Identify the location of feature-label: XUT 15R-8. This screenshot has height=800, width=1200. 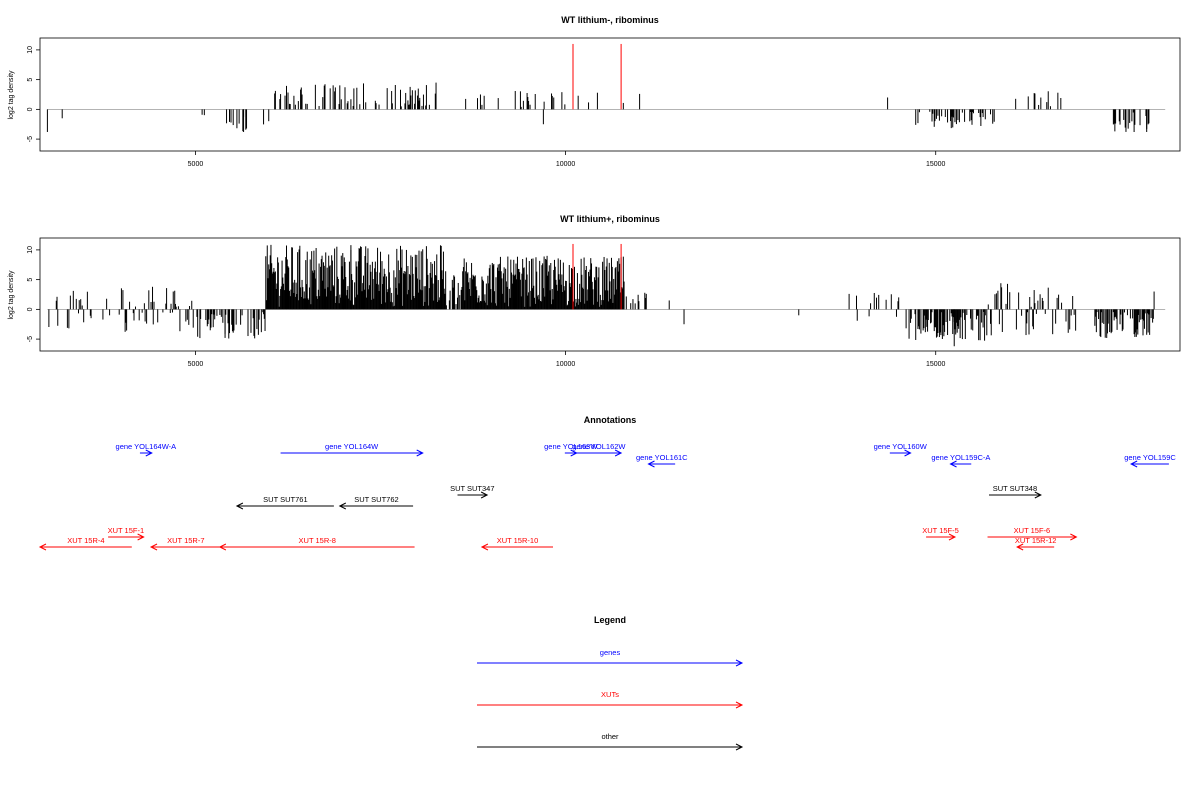
(317, 540).